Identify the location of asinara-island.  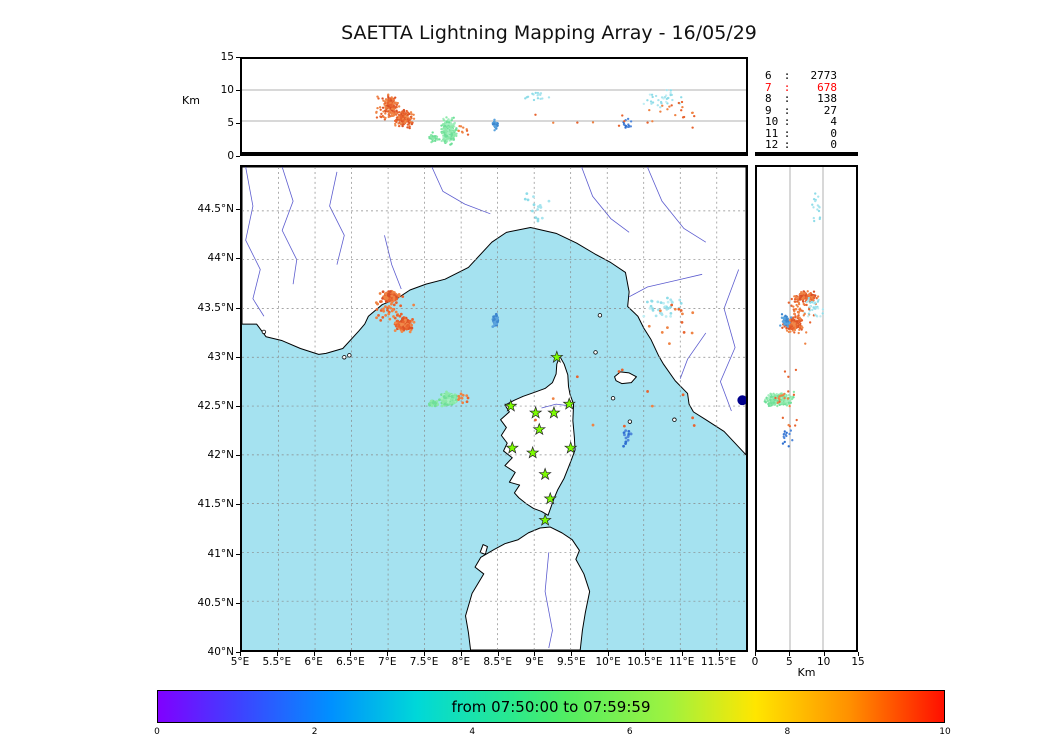
(483, 549).